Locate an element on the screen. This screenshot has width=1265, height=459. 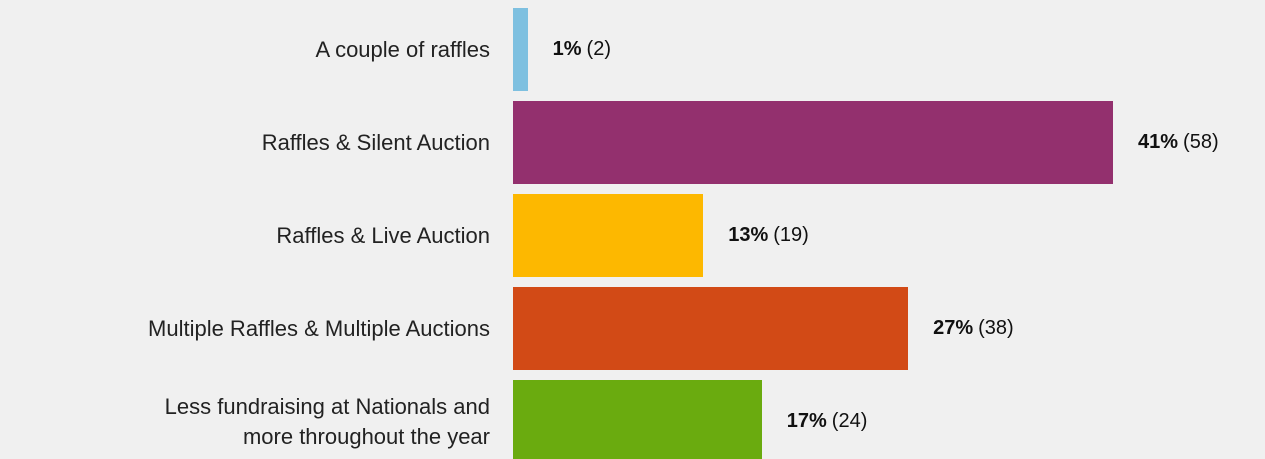
category-label: Raffles & Silent Auction is located at coordinates (375, 142).